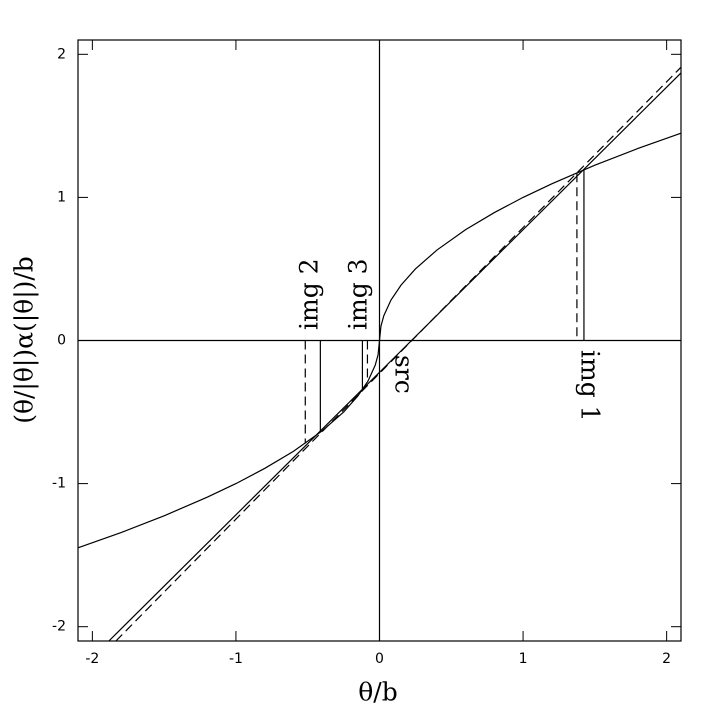 Image resolution: width=718 pixels, height=718 pixels. Describe the element at coordinates (236, 659) in the screenshot. I see `x-tick-label: -1` at that location.